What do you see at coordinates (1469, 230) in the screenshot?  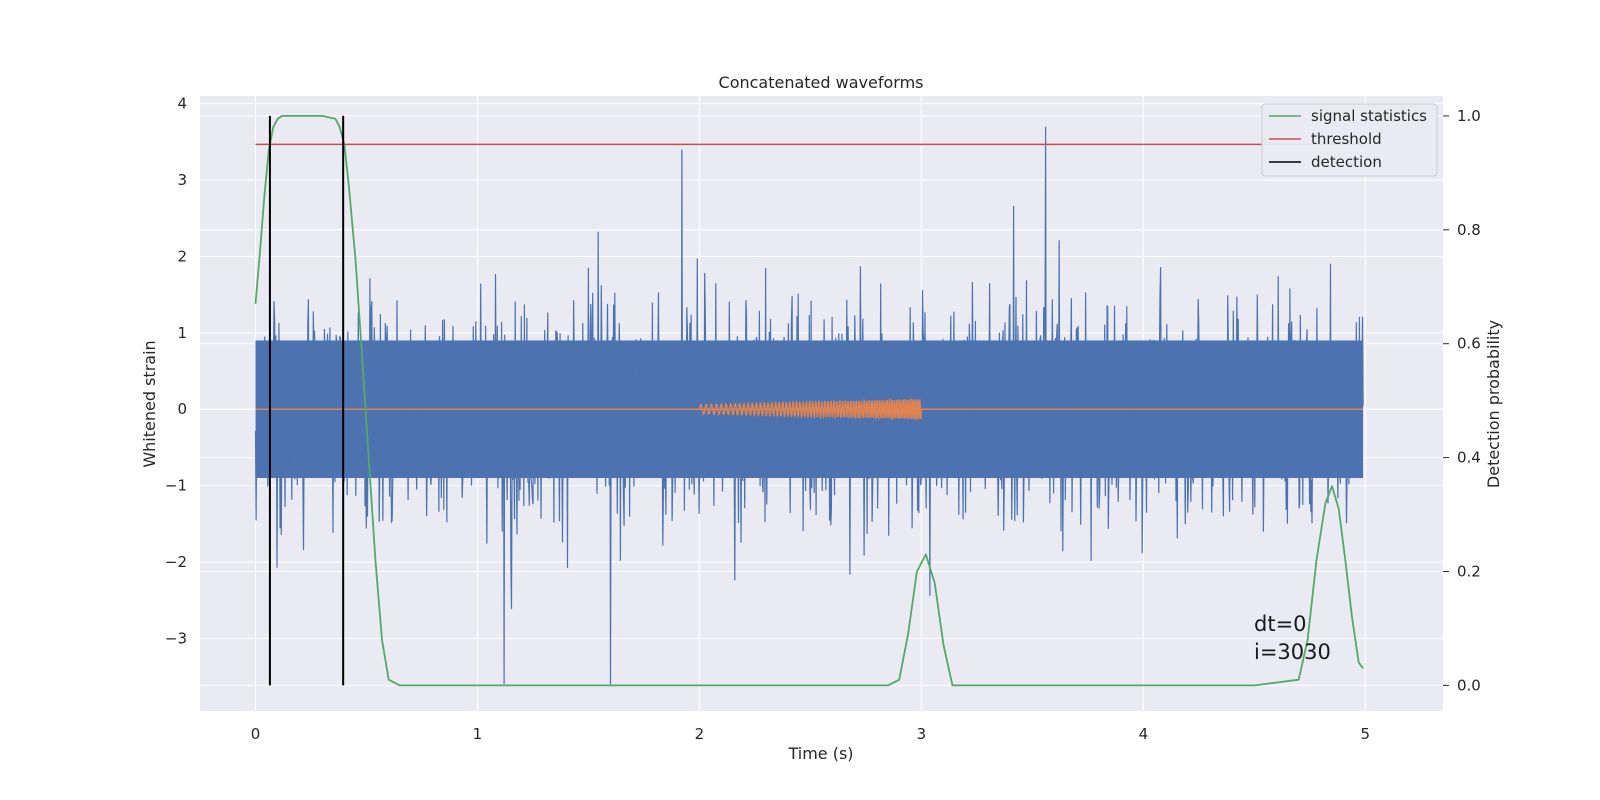 I see `right-y-tick-label: 0.8` at bounding box center [1469, 230].